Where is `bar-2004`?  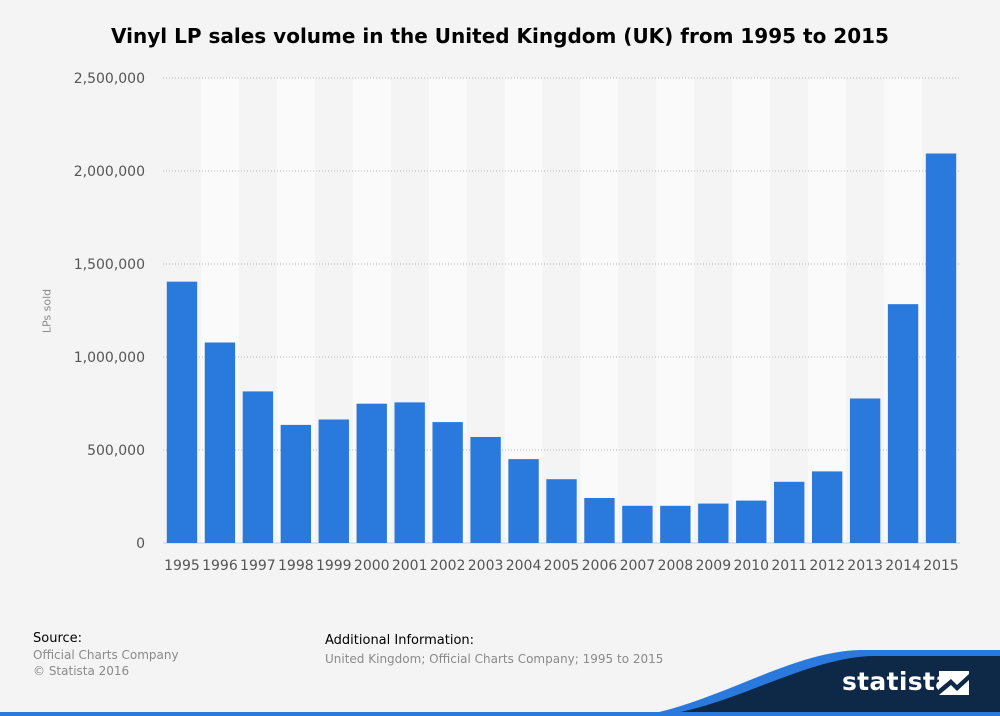
bar-2004 is located at coordinates (523, 501).